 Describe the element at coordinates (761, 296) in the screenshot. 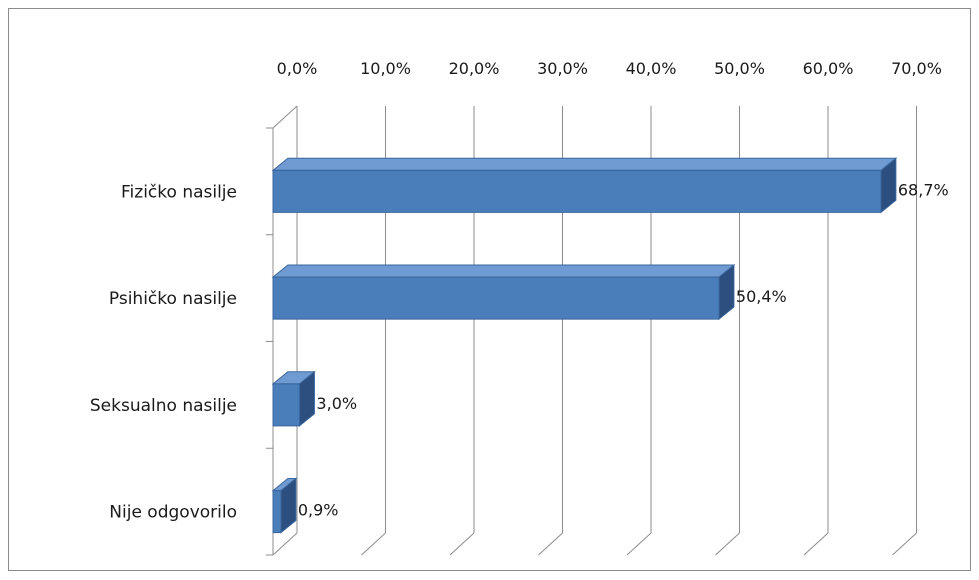

I see `data-label-1: 50,4%` at that location.